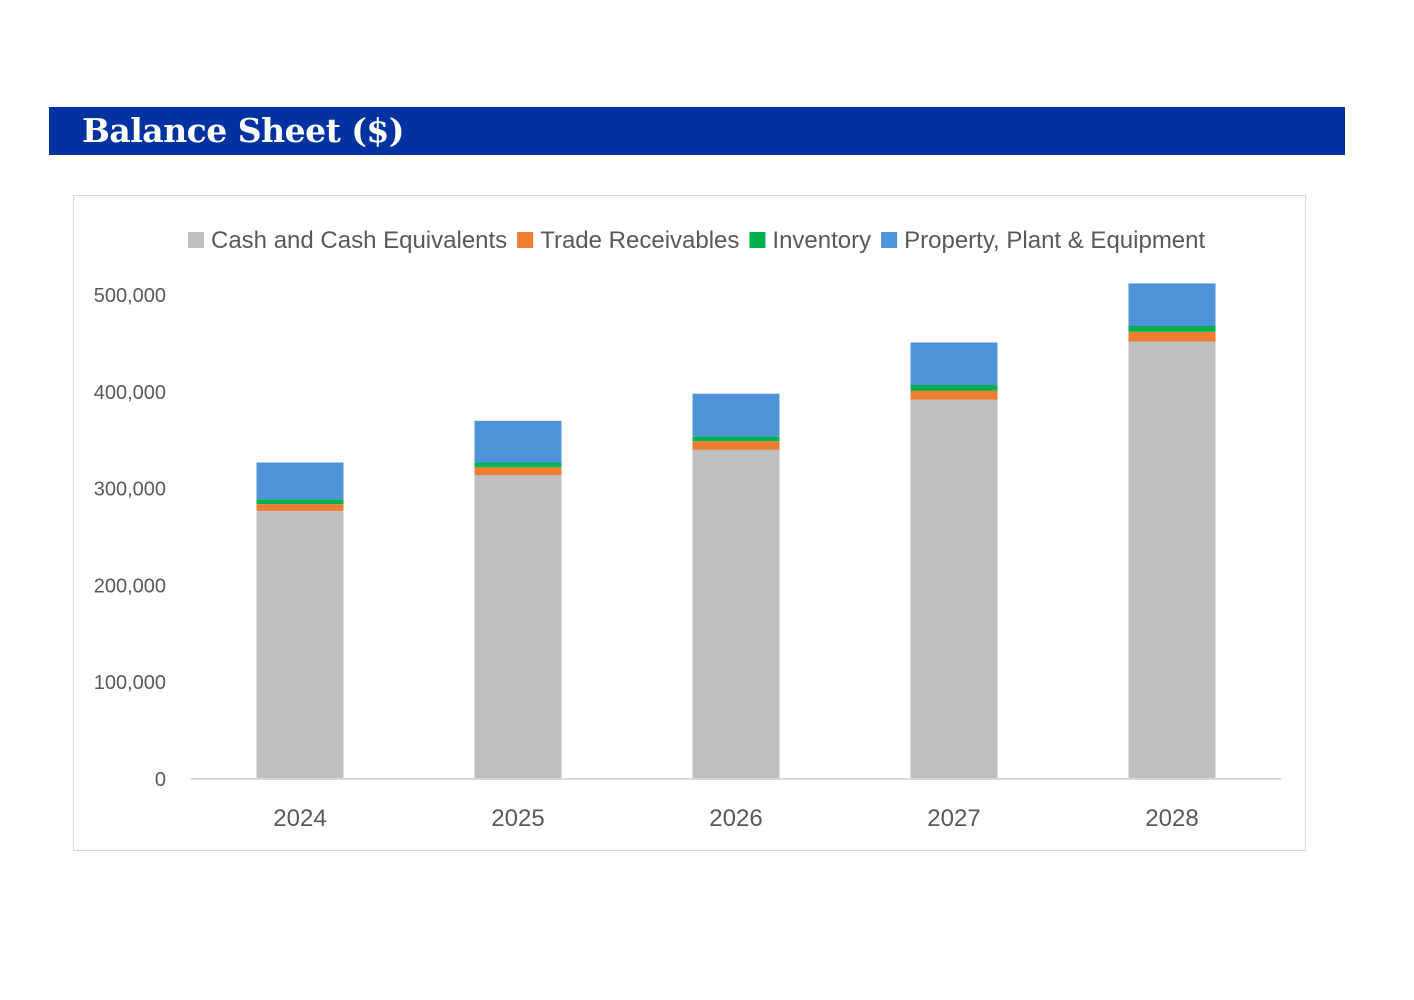 The height and width of the screenshot is (1000, 1414). What do you see at coordinates (1054, 240) in the screenshot?
I see `legend-label: Property, Plant & Equipment` at bounding box center [1054, 240].